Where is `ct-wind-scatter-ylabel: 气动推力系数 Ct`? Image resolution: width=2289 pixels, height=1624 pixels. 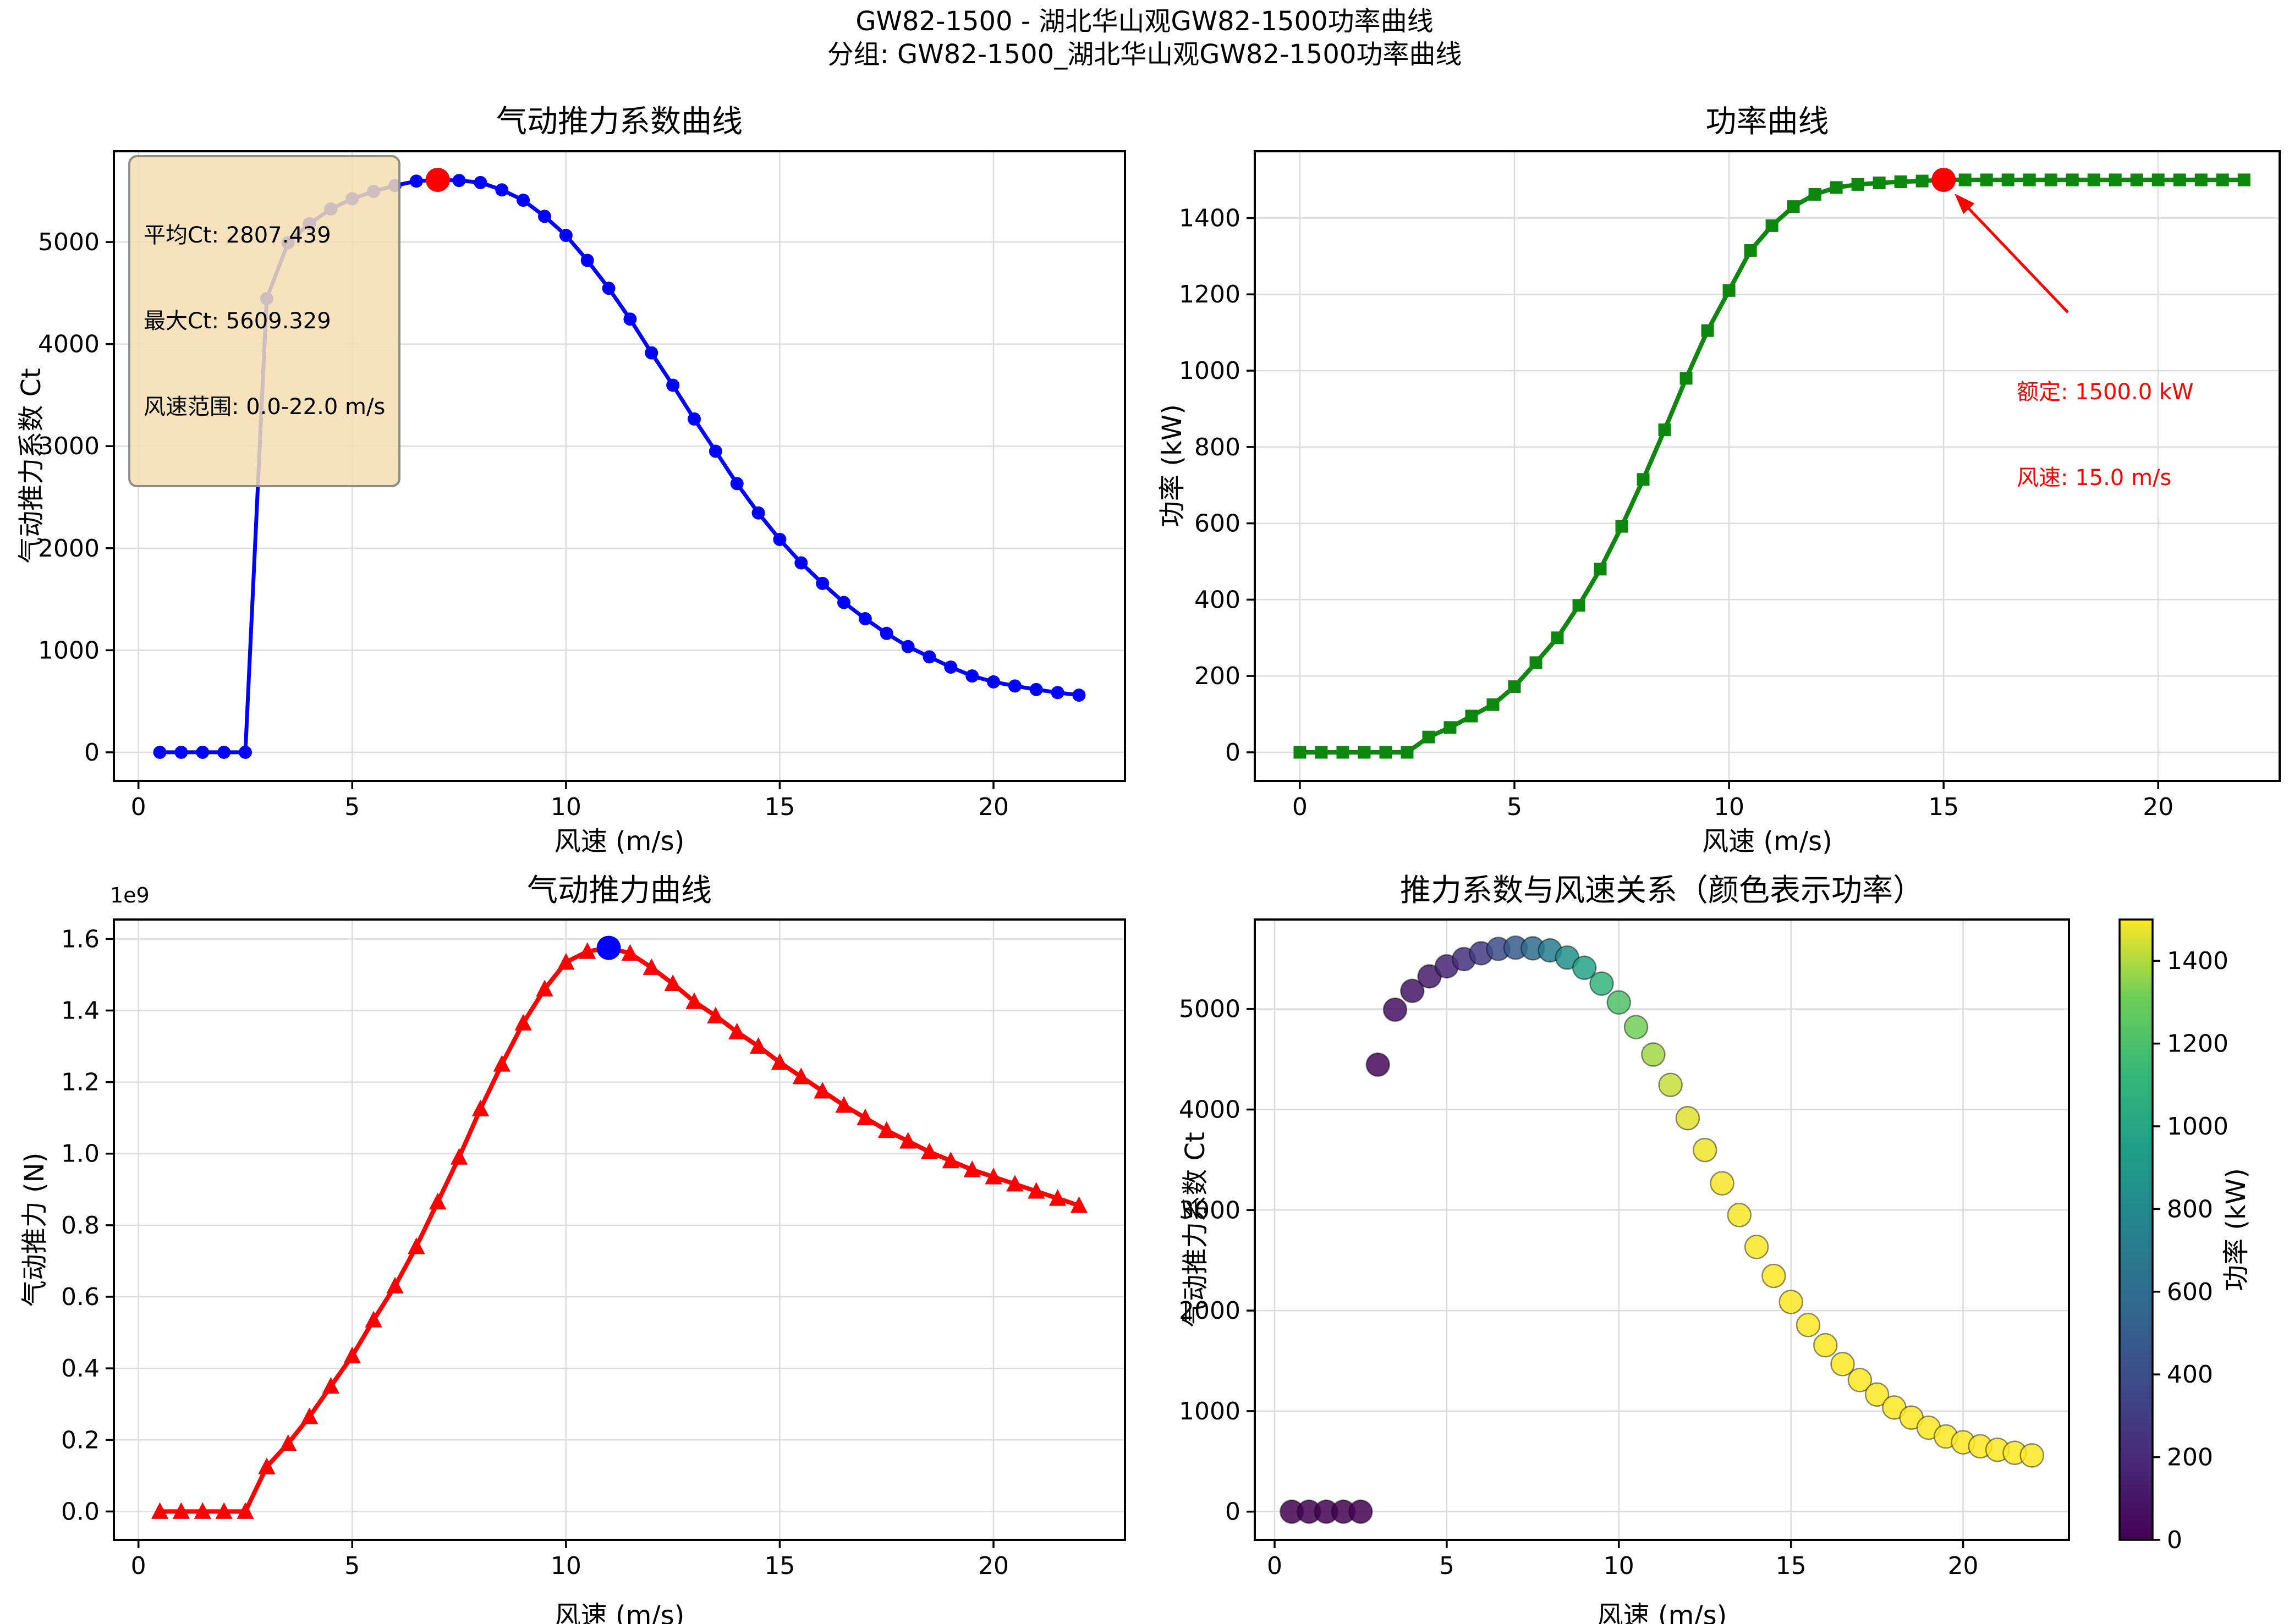
ct-wind-scatter-ylabel: 气动推力系数 Ct is located at coordinates (1196, 1230).